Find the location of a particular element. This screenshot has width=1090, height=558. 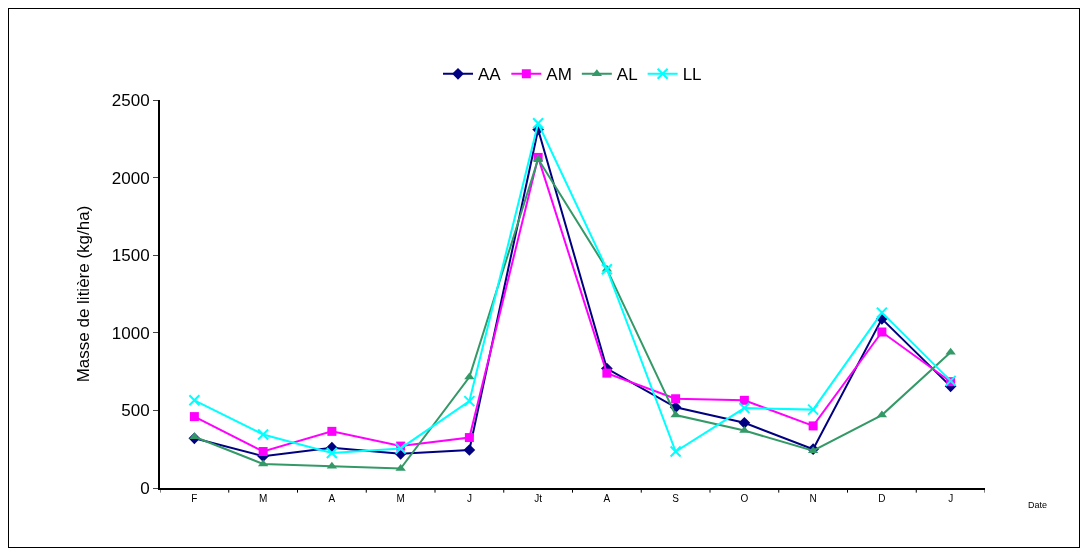

y-tick-label: 0 is located at coordinates (145, 488).